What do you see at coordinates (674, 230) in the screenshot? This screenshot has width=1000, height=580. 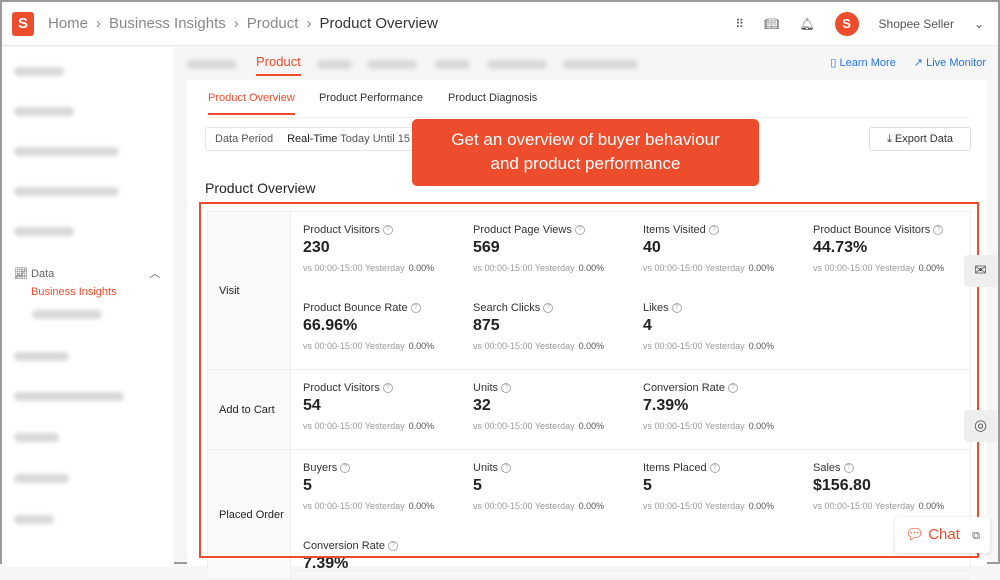 I see `metric-name: Items Visited` at bounding box center [674, 230].